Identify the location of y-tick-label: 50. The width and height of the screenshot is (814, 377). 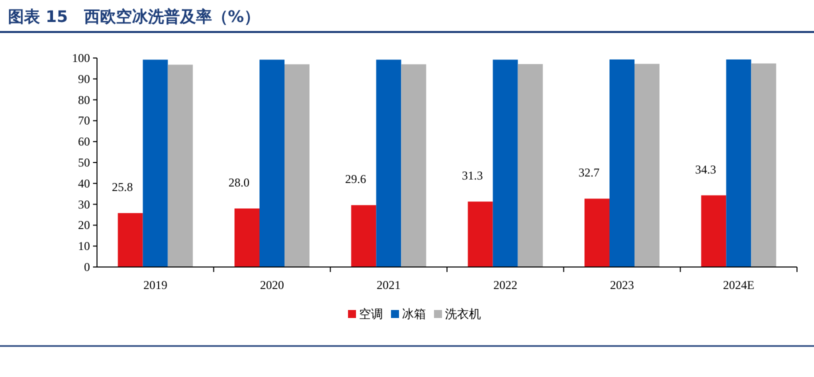
(84, 163).